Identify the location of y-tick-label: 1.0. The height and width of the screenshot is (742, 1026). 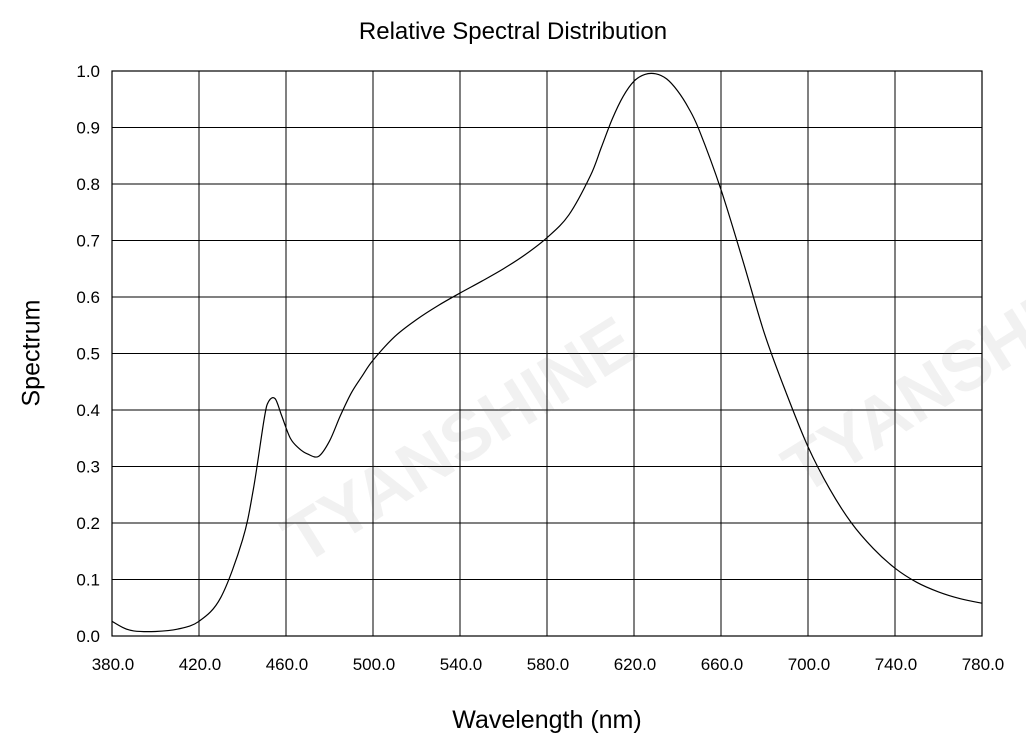
(88, 71).